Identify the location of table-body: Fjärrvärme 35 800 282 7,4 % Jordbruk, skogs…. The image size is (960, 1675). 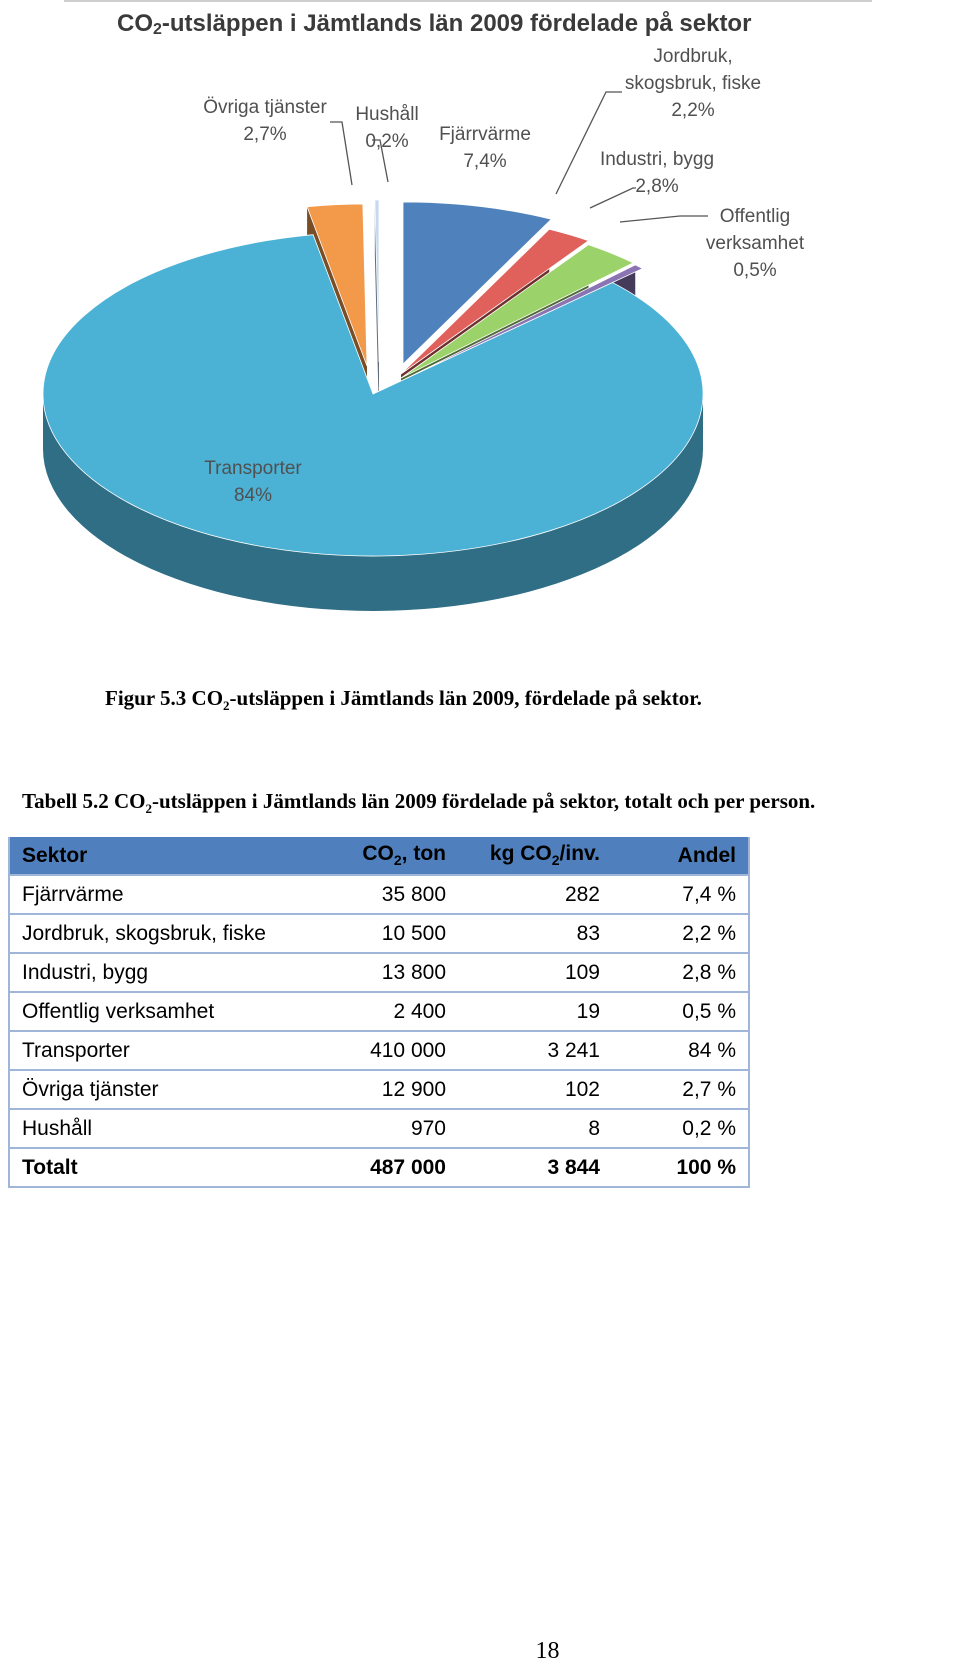
(379, 1031).